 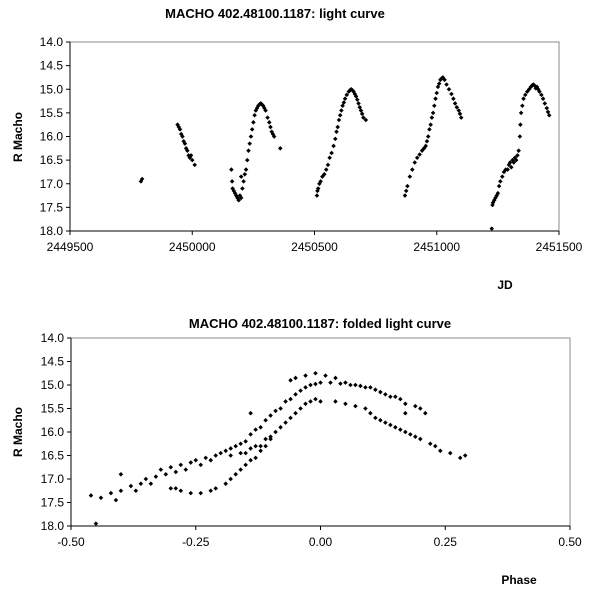 What do you see at coordinates (52, 66) in the screenshot?
I see `y-tick-label: 14.5` at bounding box center [52, 66].